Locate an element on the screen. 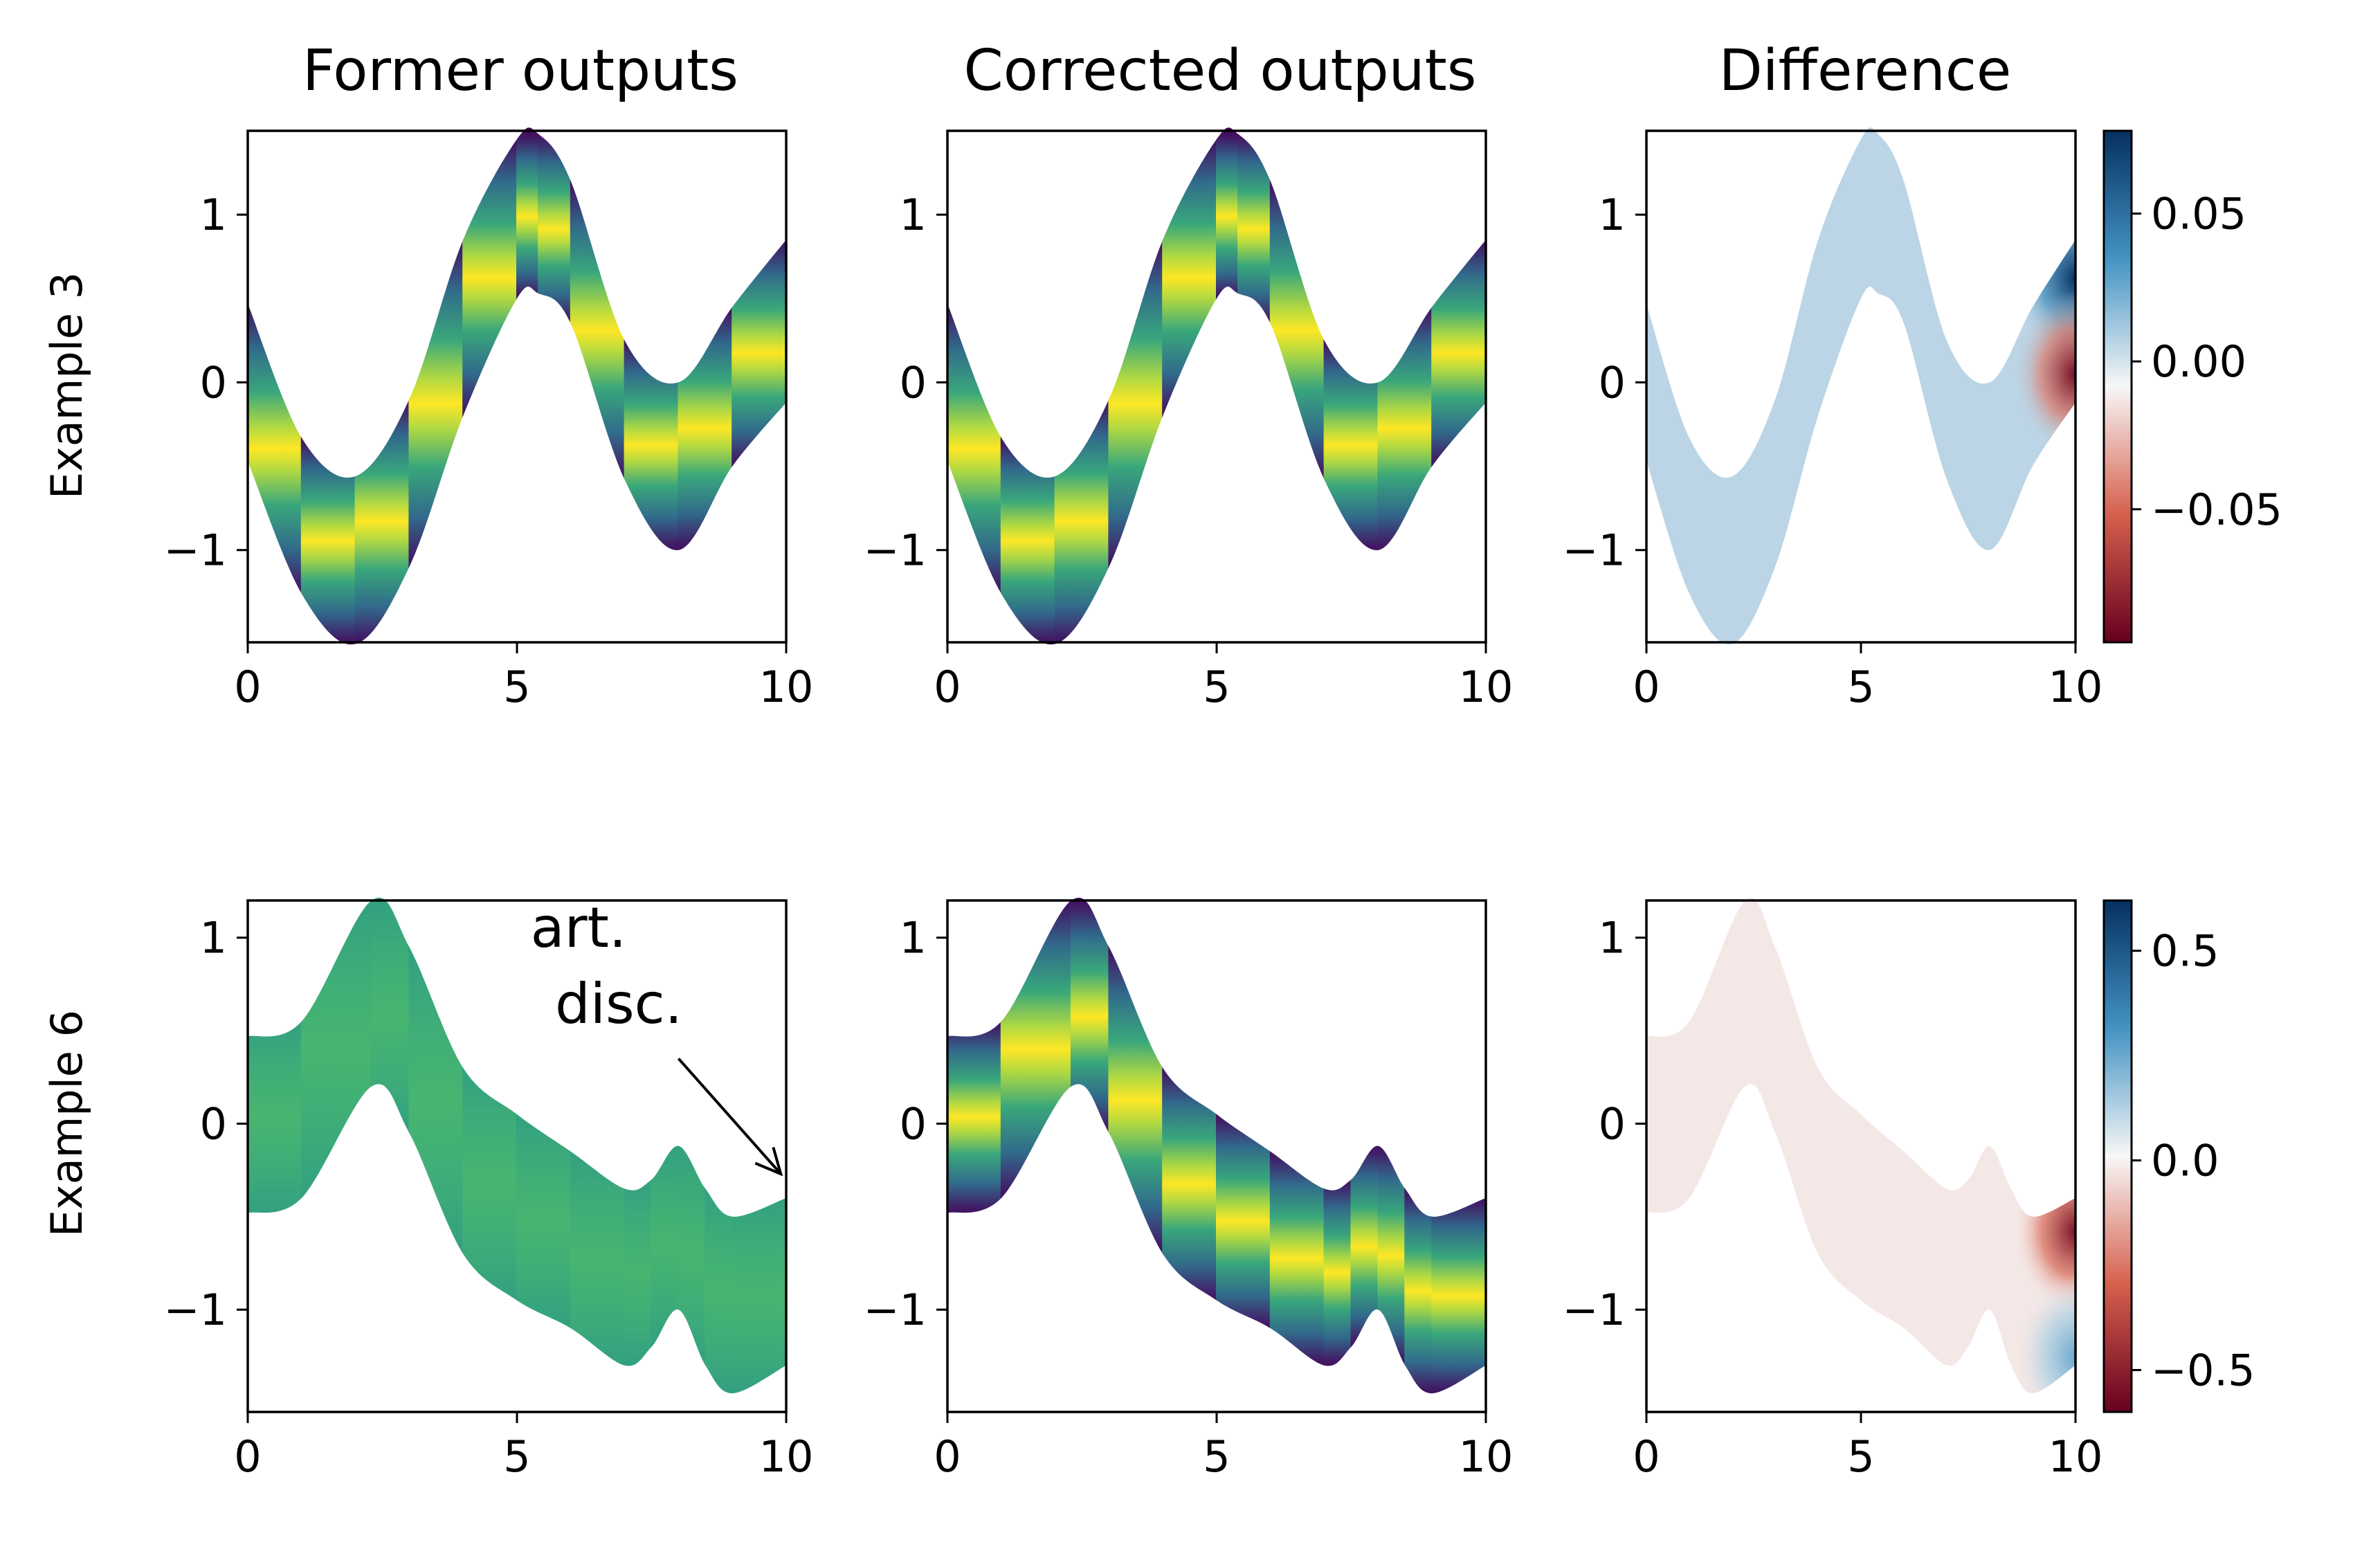 This screenshot has height=1549, width=2380. annotation-line-2: disc. is located at coordinates (618, 1004).